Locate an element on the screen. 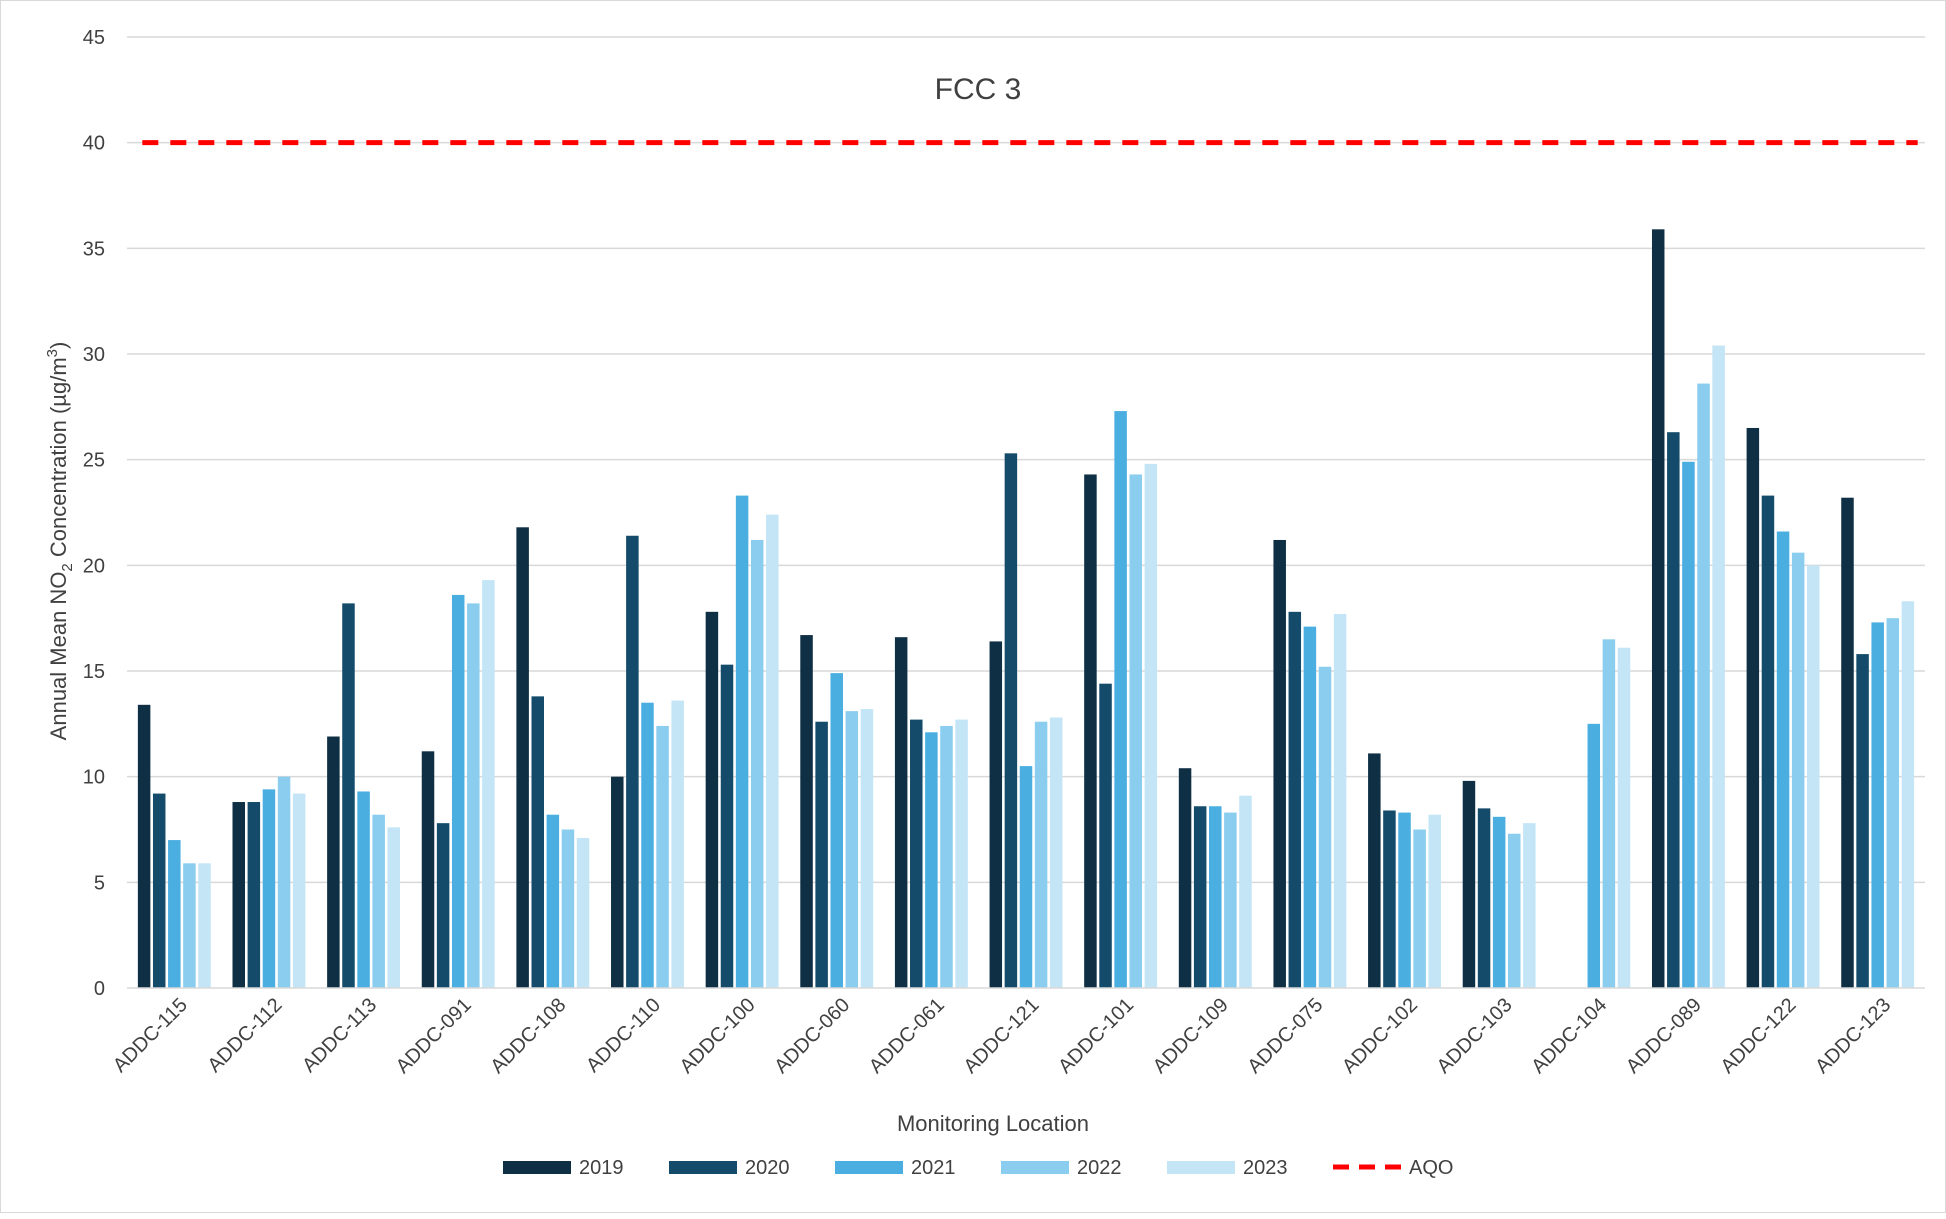 This screenshot has width=1946, height=1219. y-tick-label: 20 is located at coordinates (94, 566).